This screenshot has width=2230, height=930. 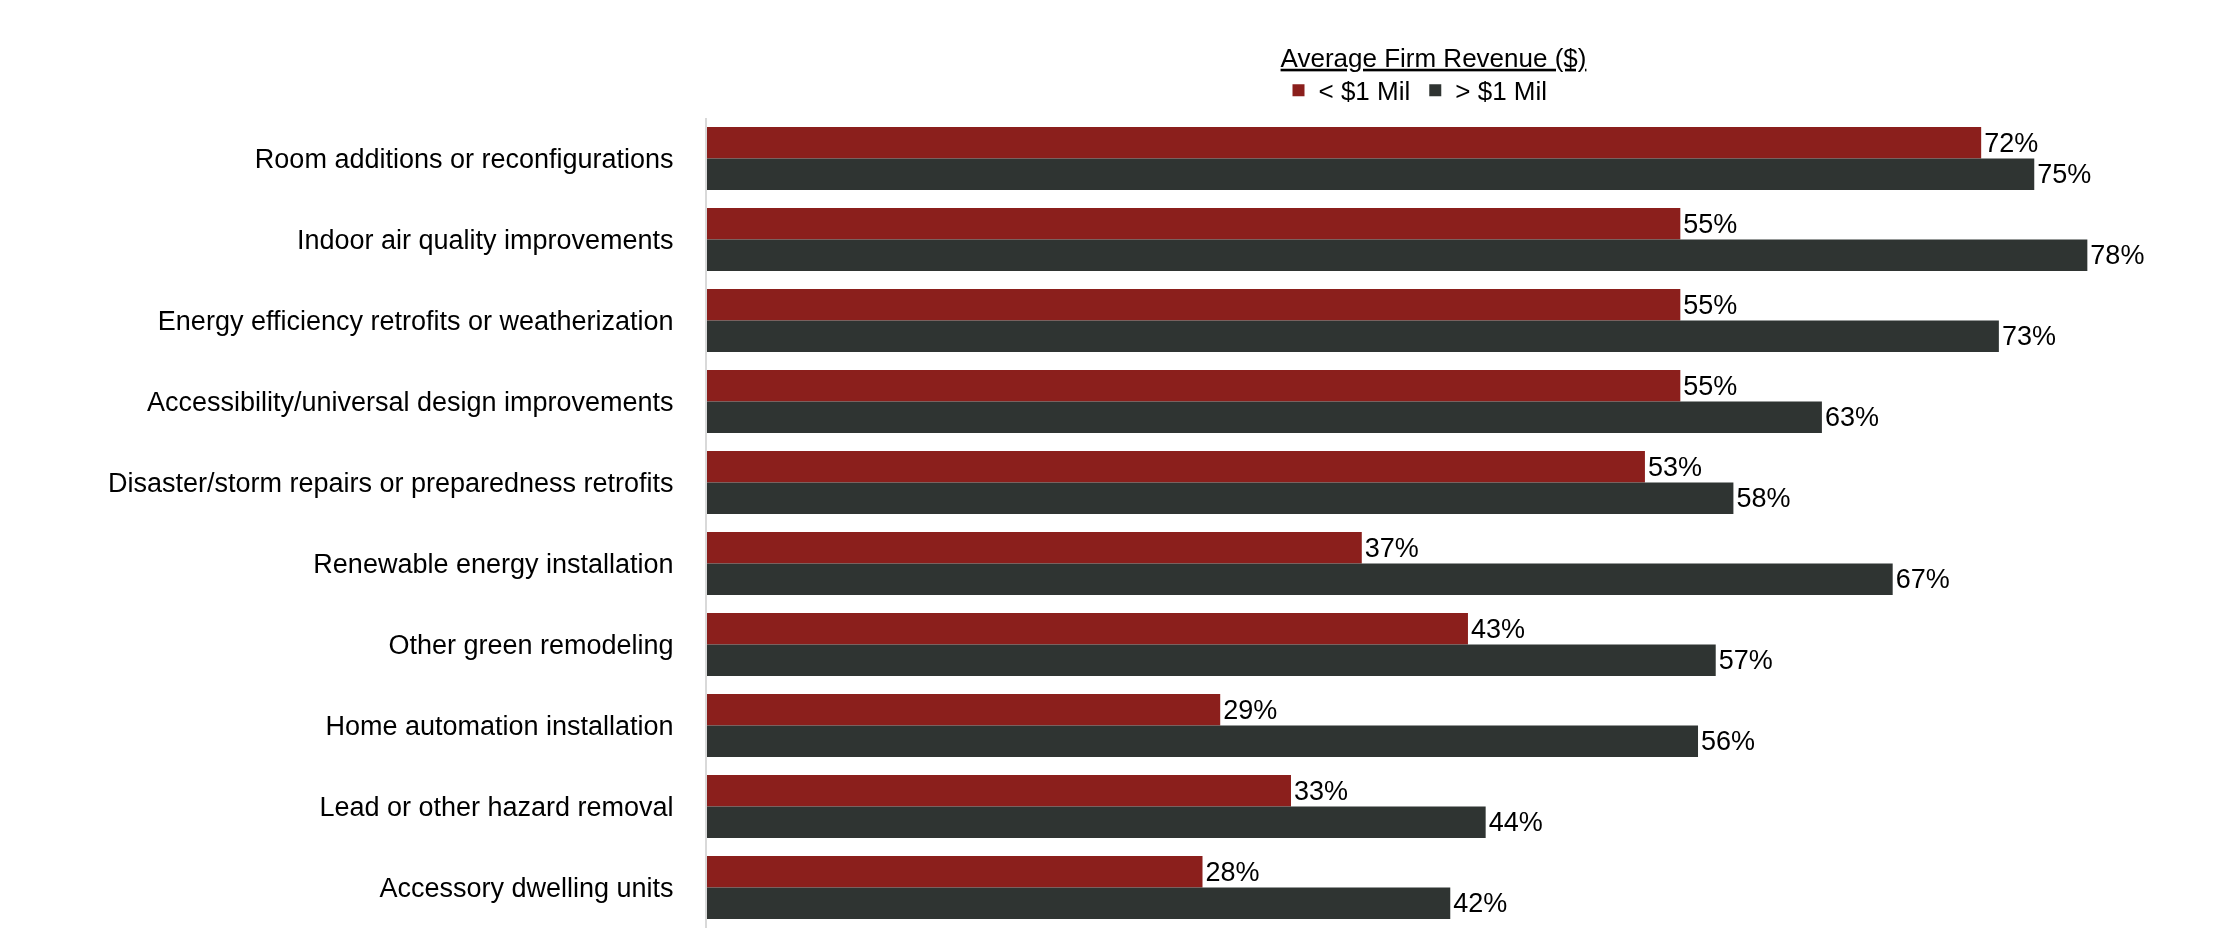 I want to click on data-label: 28%, so click(x=1232, y=871).